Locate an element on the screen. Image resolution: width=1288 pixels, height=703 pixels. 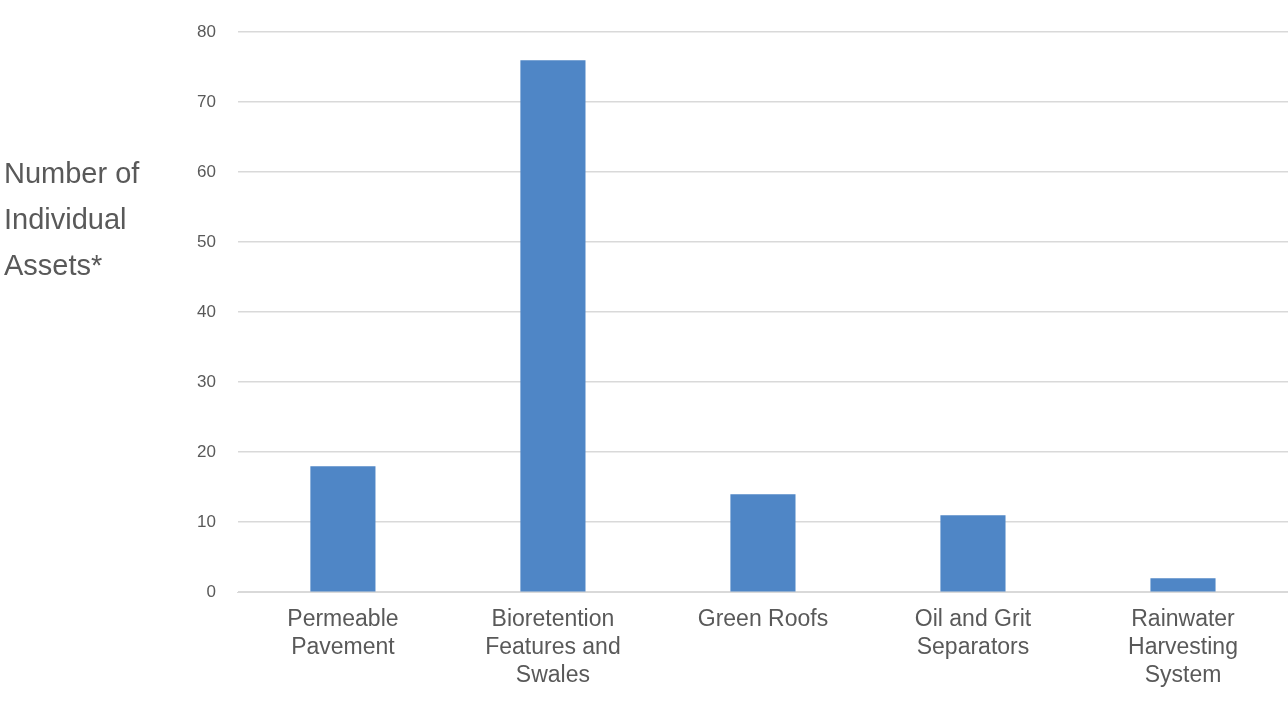
y-tick-label: 0 is located at coordinates (211, 591).